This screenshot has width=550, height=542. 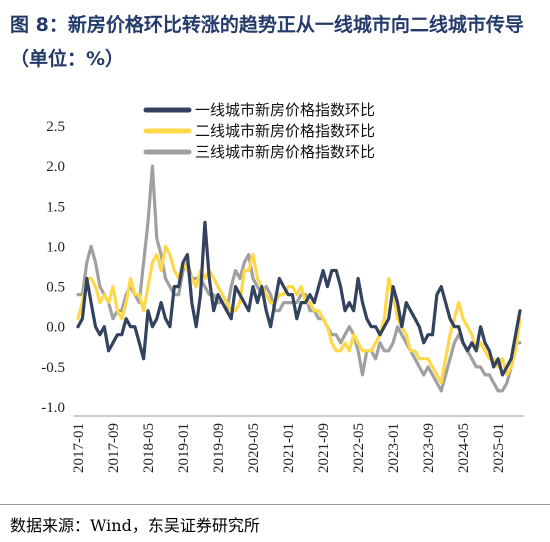 I want to click on figure-title: 图 8：新房价格环比转涨的趋势正从一线城市向二线城市传导（单位：%）, so click(x=267, y=42).